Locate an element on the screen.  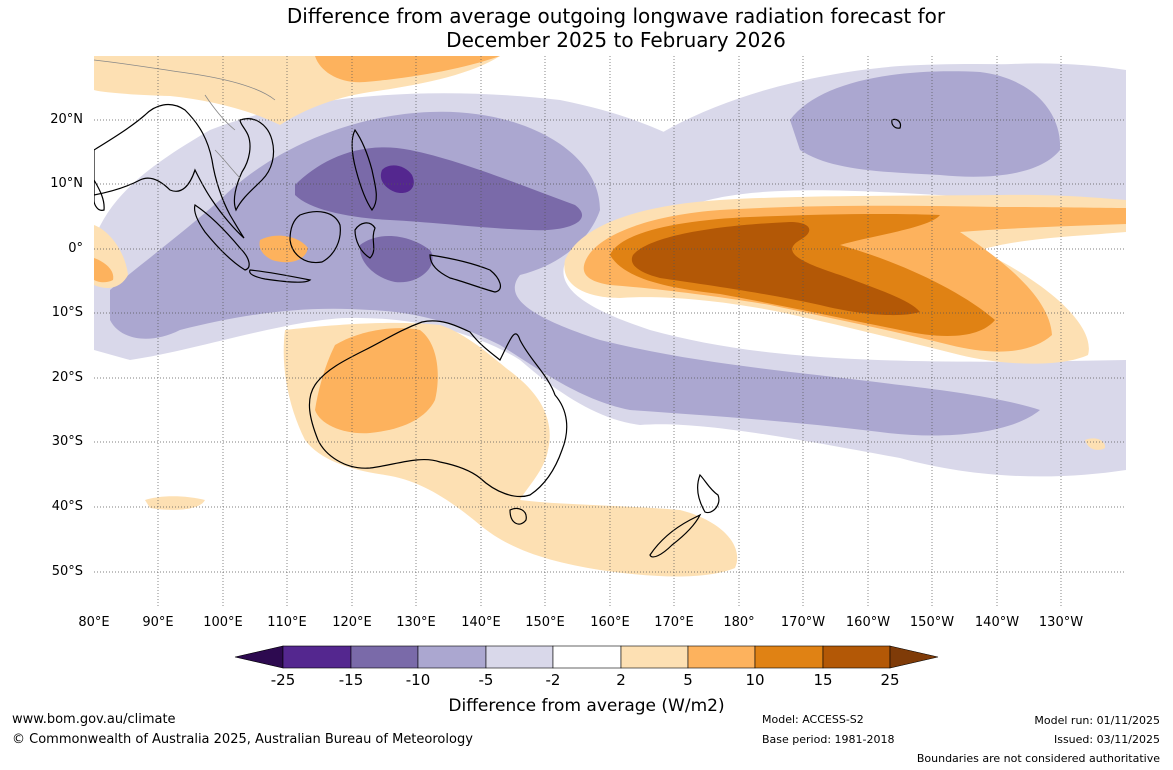
lon-label-140e: 140°E is located at coordinates (481, 622).